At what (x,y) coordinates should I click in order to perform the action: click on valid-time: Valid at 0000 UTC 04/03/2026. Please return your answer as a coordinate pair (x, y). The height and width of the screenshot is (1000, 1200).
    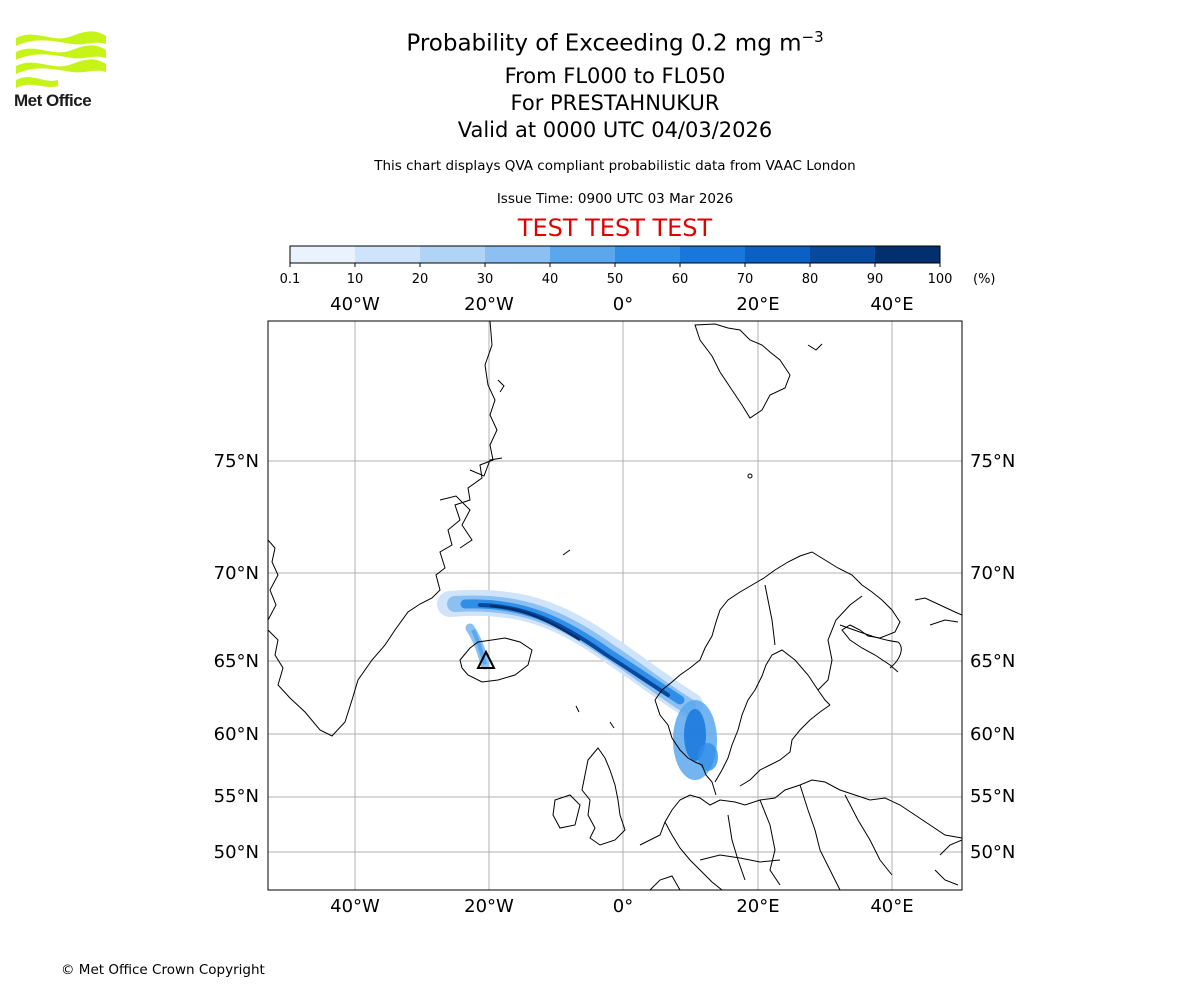
    Looking at the image, I should click on (615, 130).